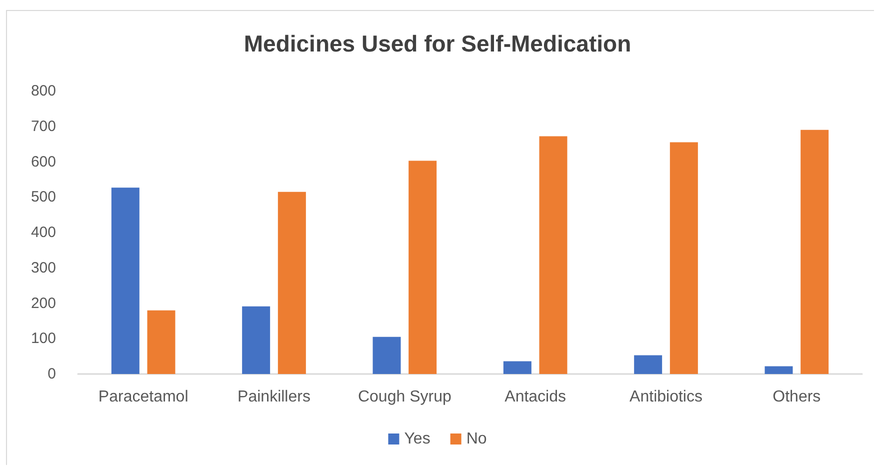 The width and height of the screenshot is (875, 466). Describe the element at coordinates (43, 126) in the screenshot. I see `y-tick-label: 700` at that location.